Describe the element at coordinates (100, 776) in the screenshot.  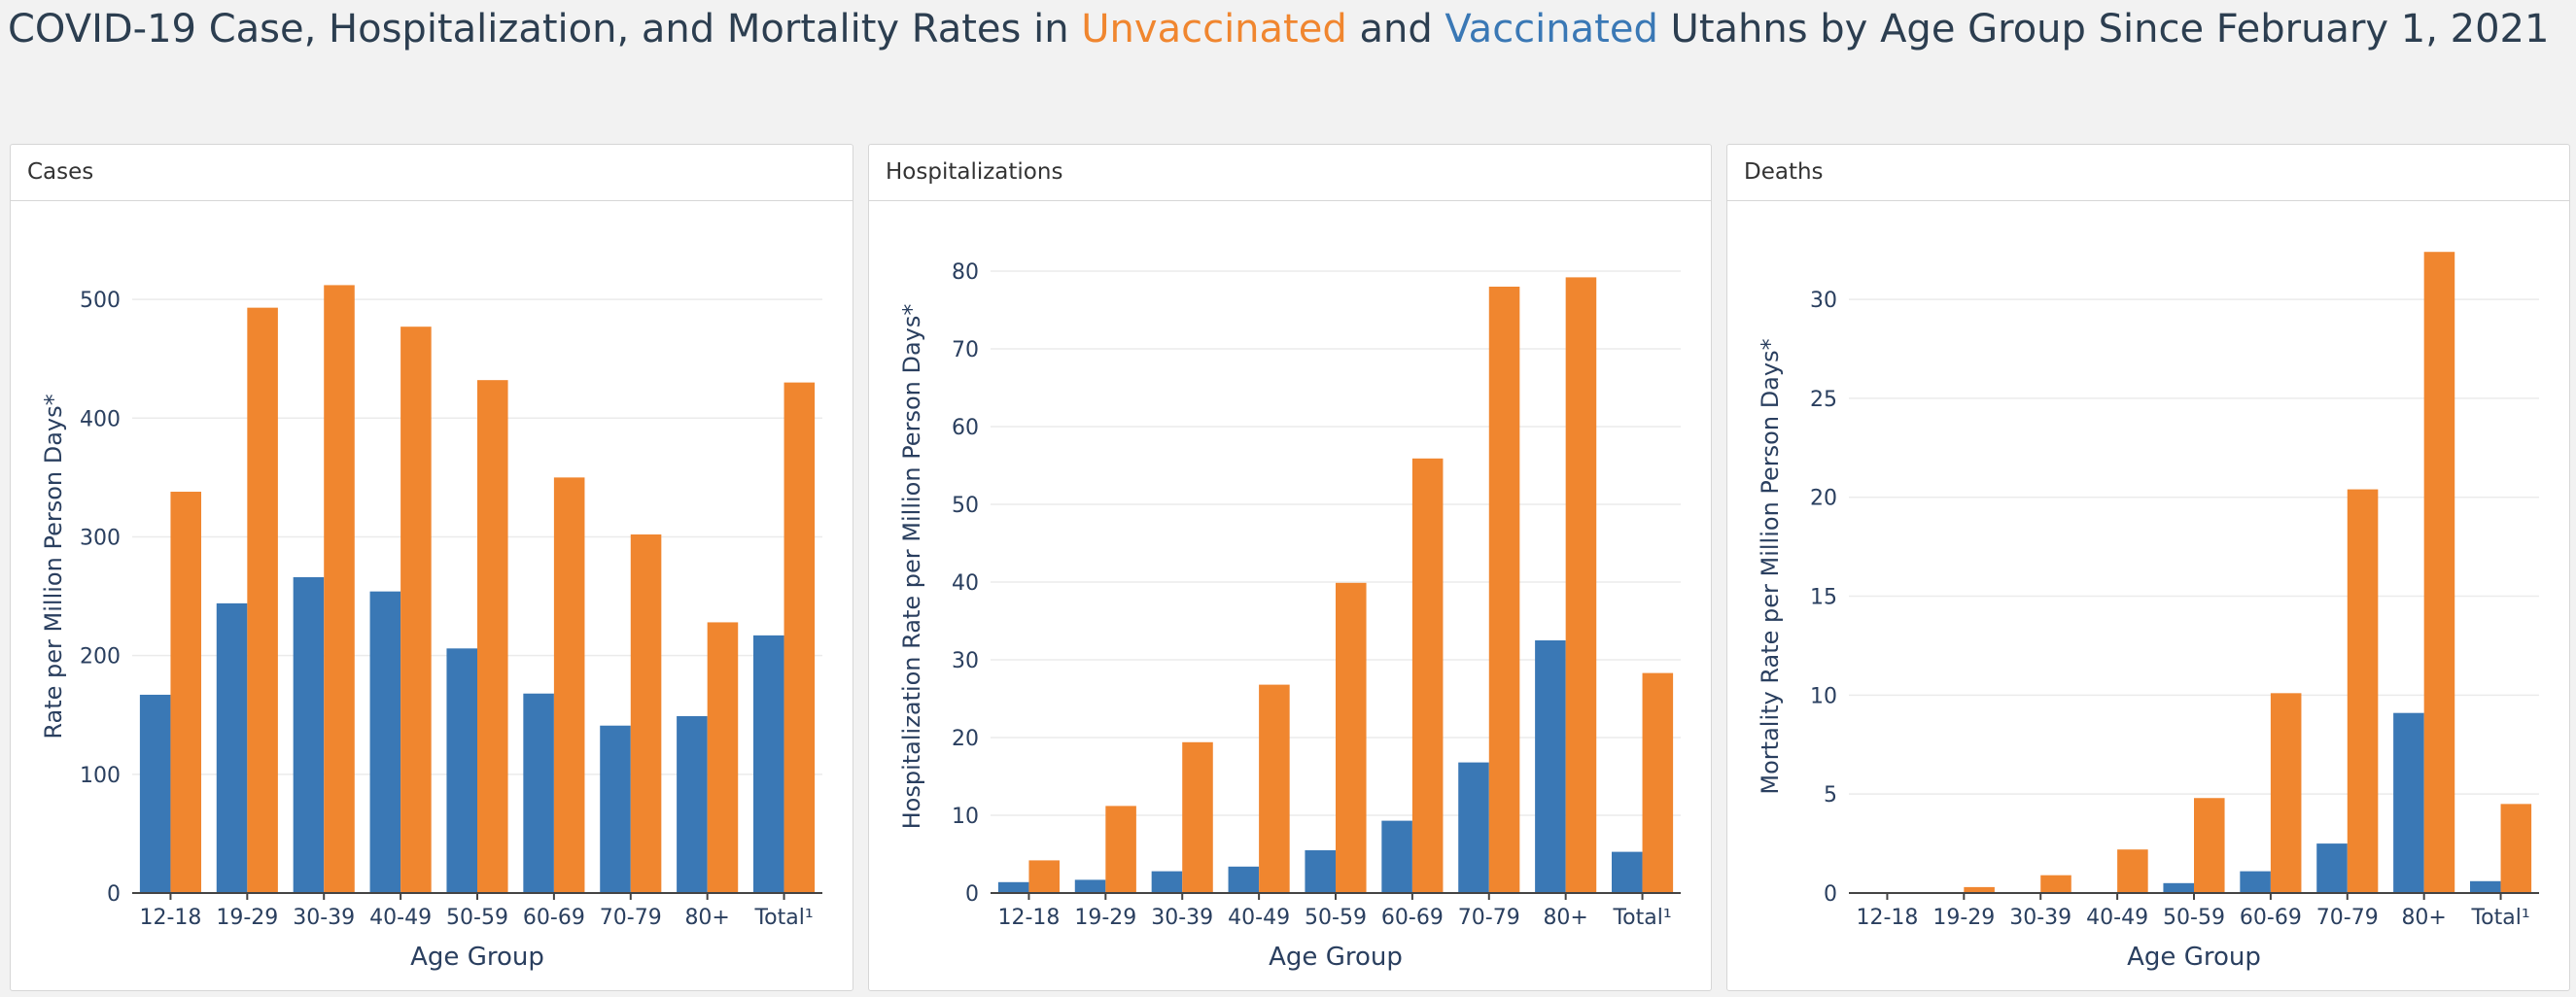
I see `y-tick-label: 100` at that location.